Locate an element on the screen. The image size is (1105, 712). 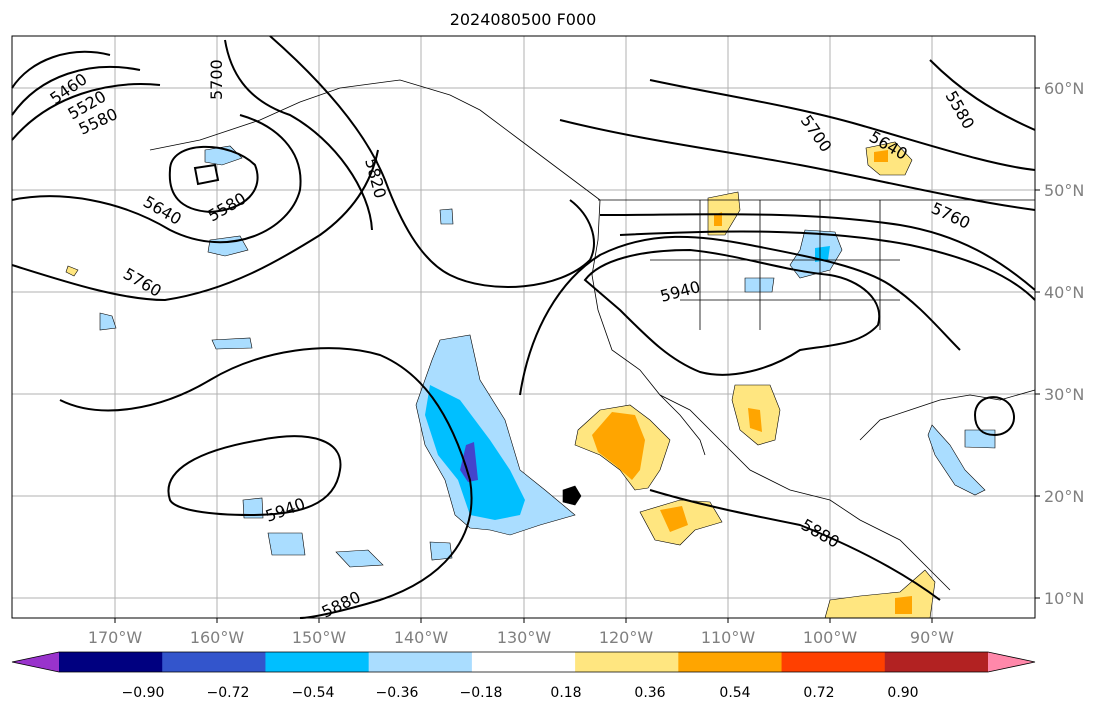
lat-label: 30°N is located at coordinates (1064, 394).